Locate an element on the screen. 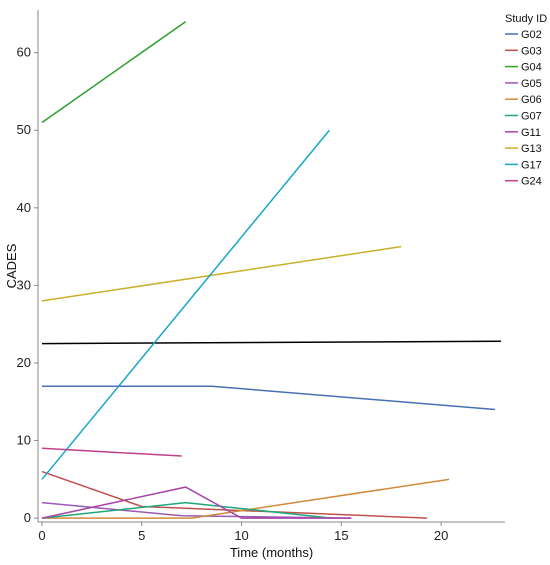 The image size is (550, 565). series-line-g06 is located at coordinates (245, 498).